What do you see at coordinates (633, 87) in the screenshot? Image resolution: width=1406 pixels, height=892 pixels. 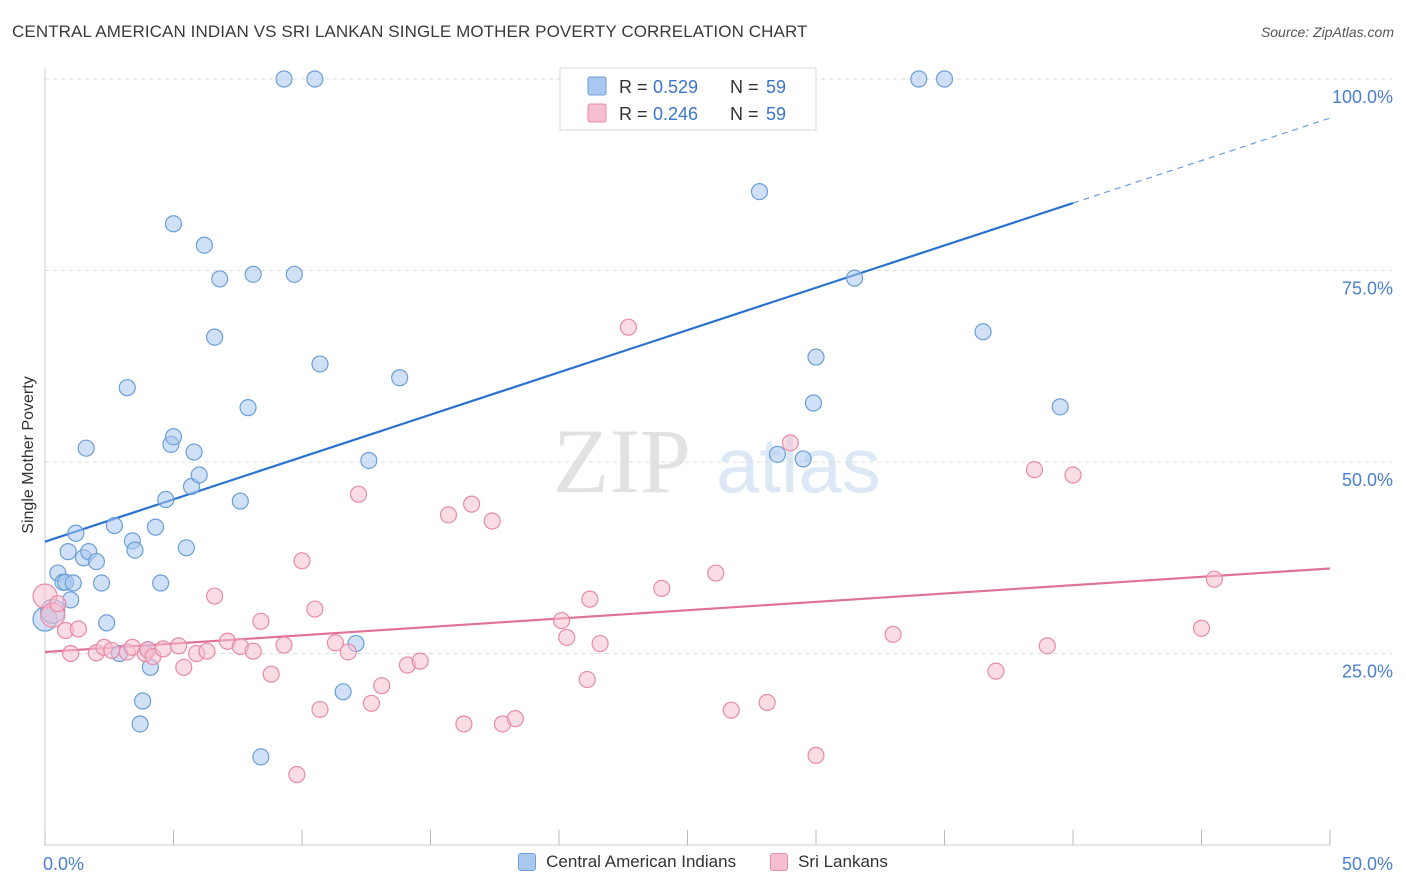 I see `legend-r-label-1: R =` at bounding box center [633, 87].